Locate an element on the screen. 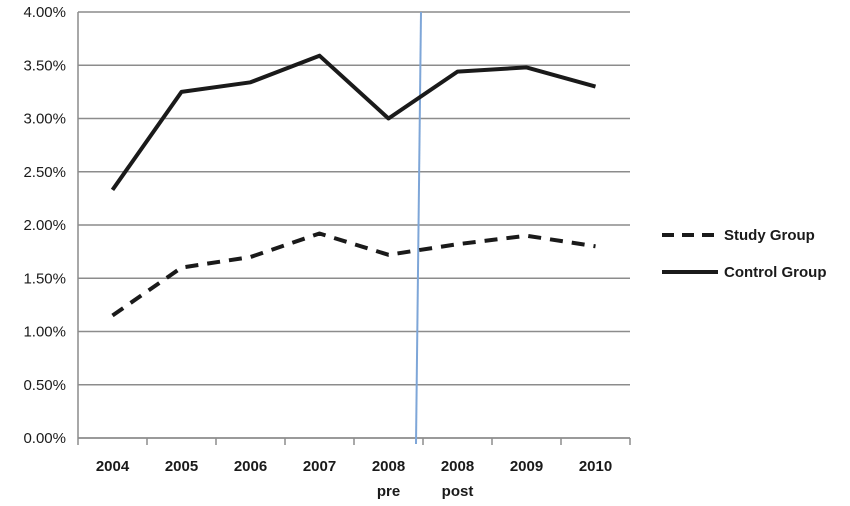 The height and width of the screenshot is (506, 850). y-tick-label: 0.00% is located at coordinates (44, 438).